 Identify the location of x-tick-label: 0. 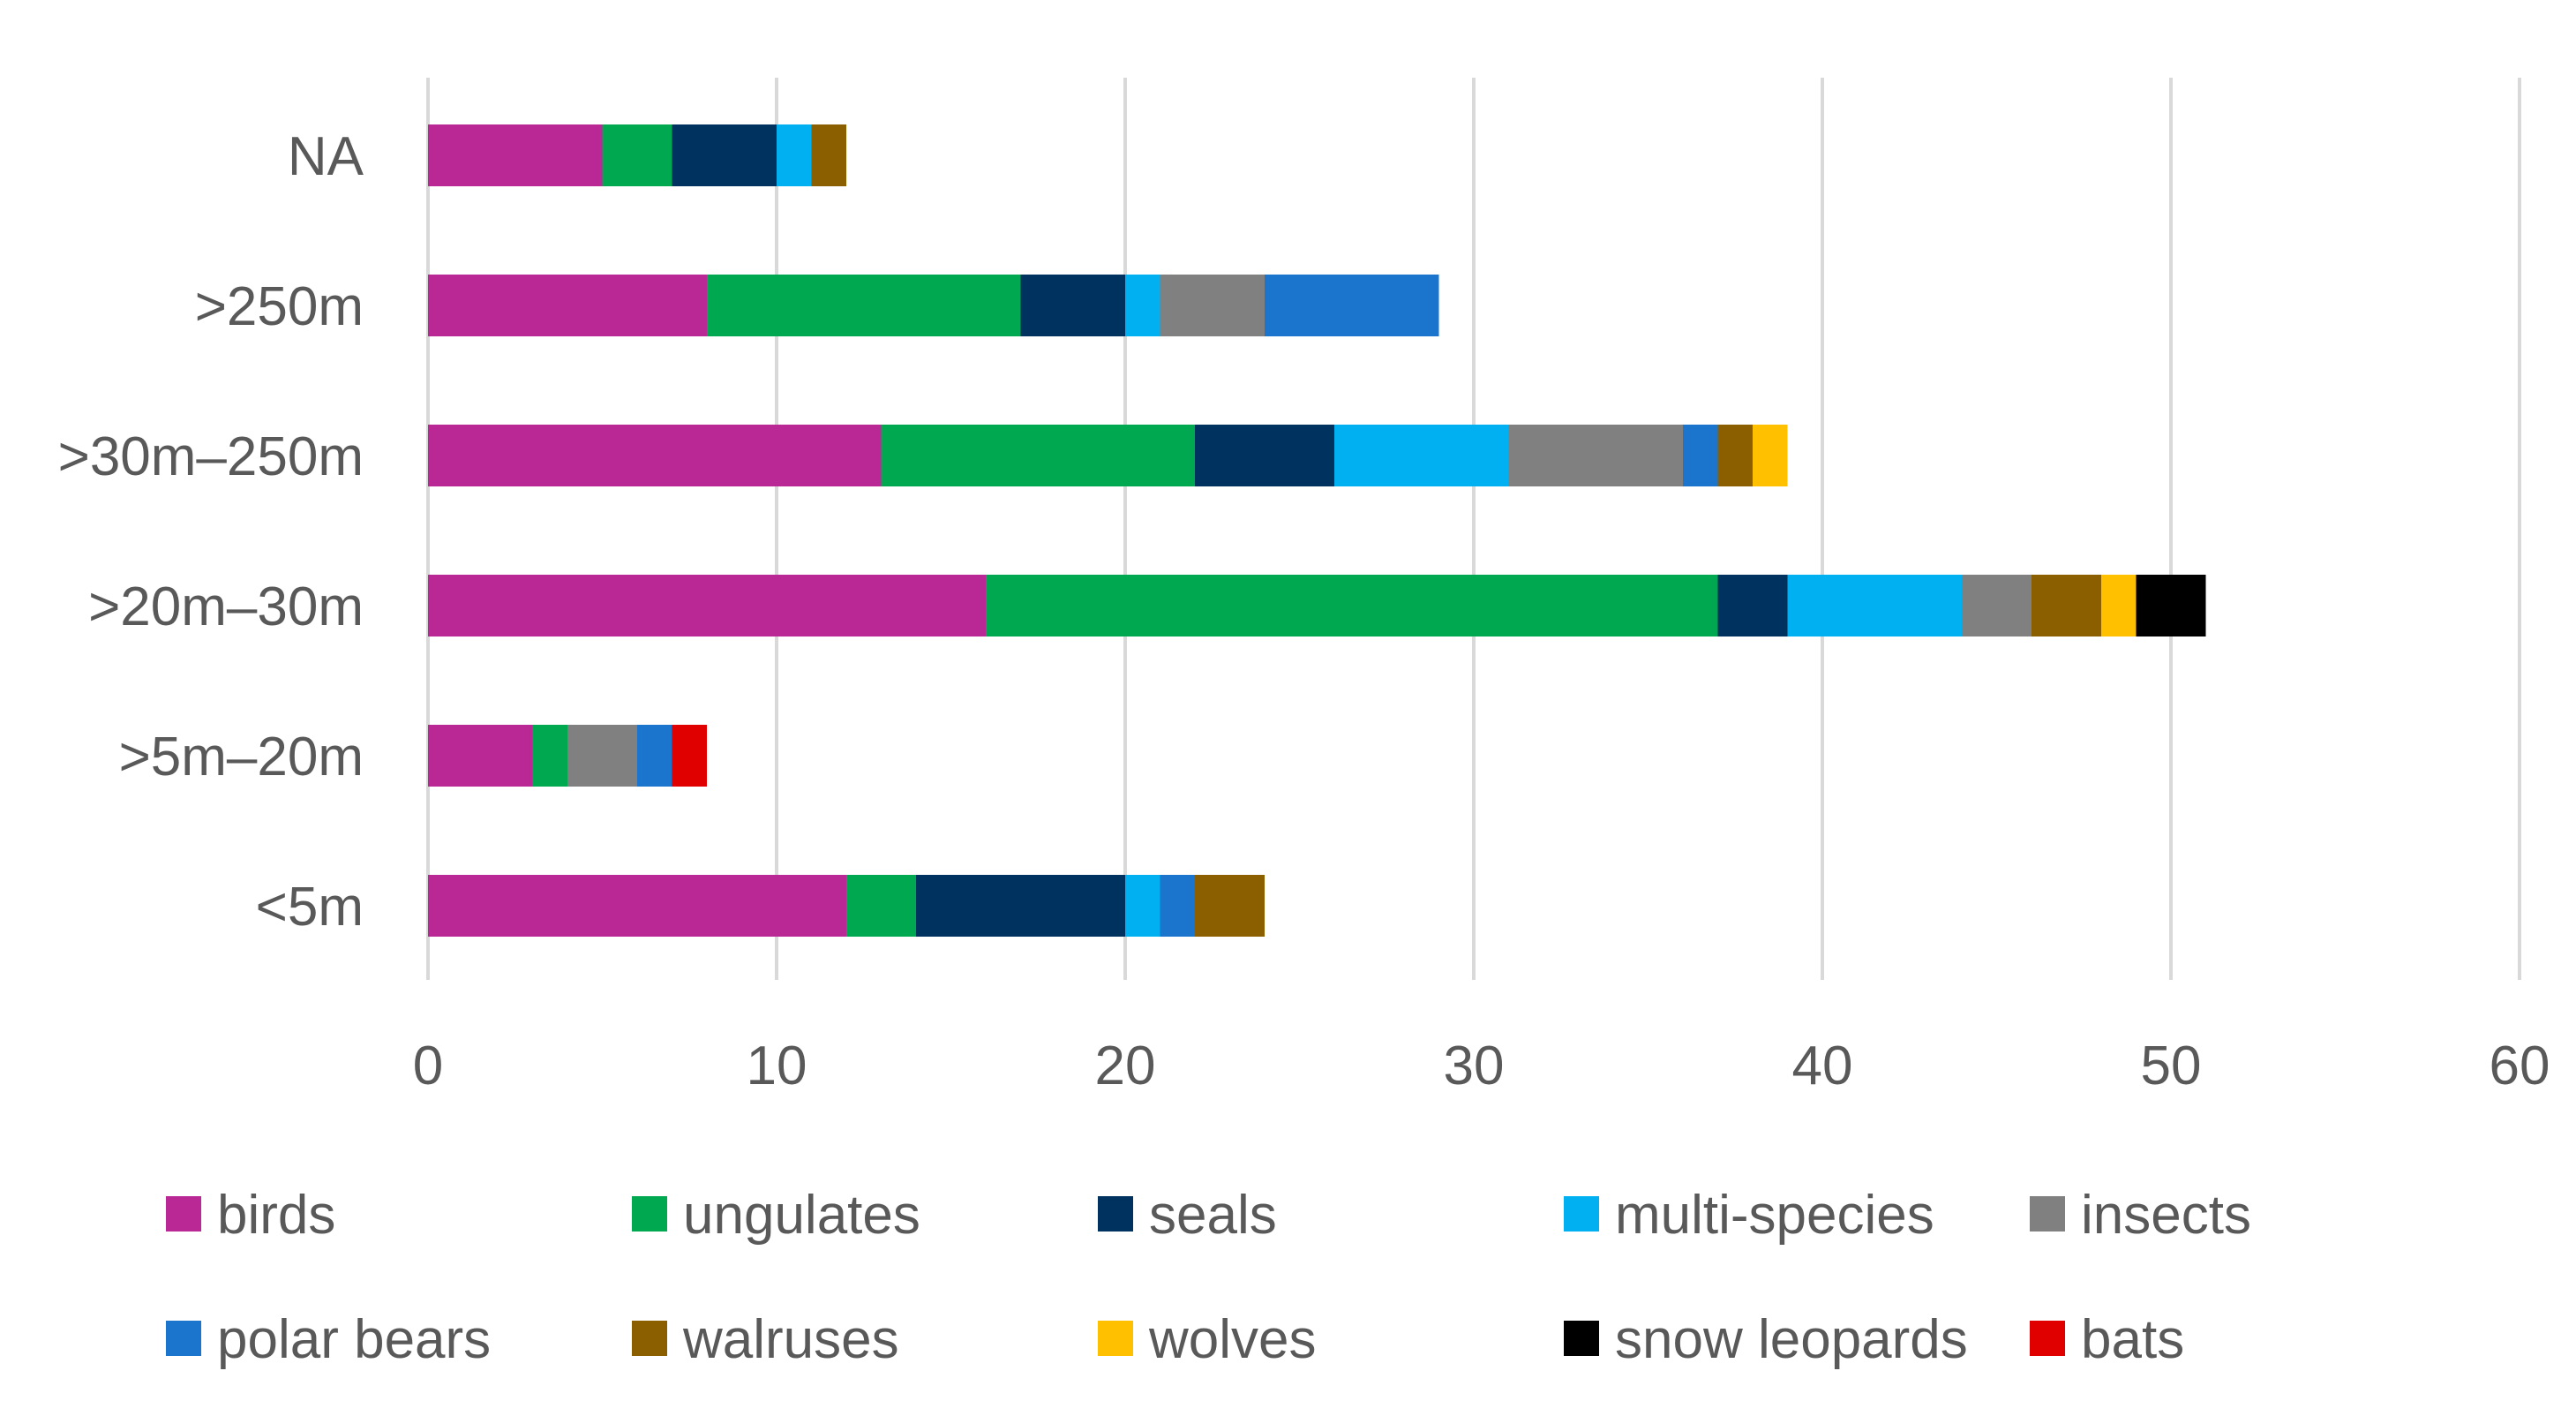
(428, 1066).